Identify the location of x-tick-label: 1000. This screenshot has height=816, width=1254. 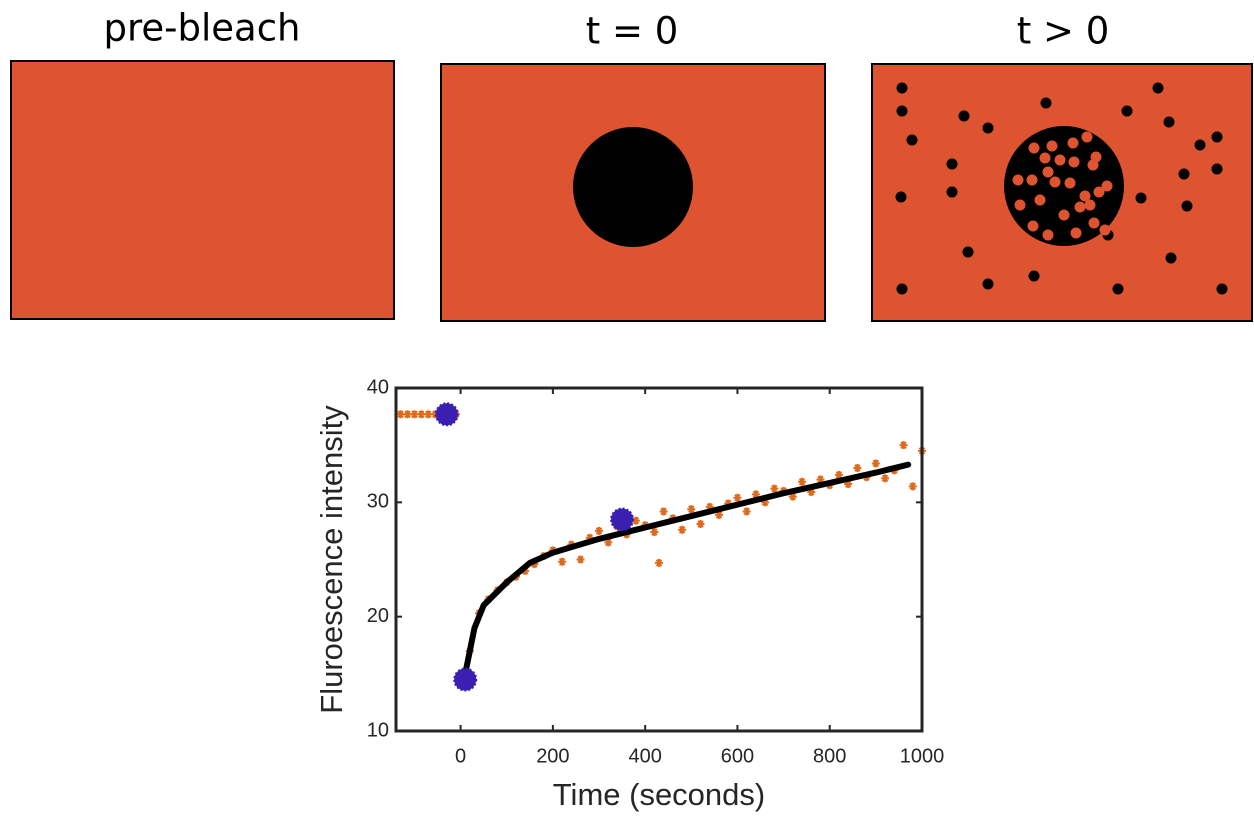
(922, 756).